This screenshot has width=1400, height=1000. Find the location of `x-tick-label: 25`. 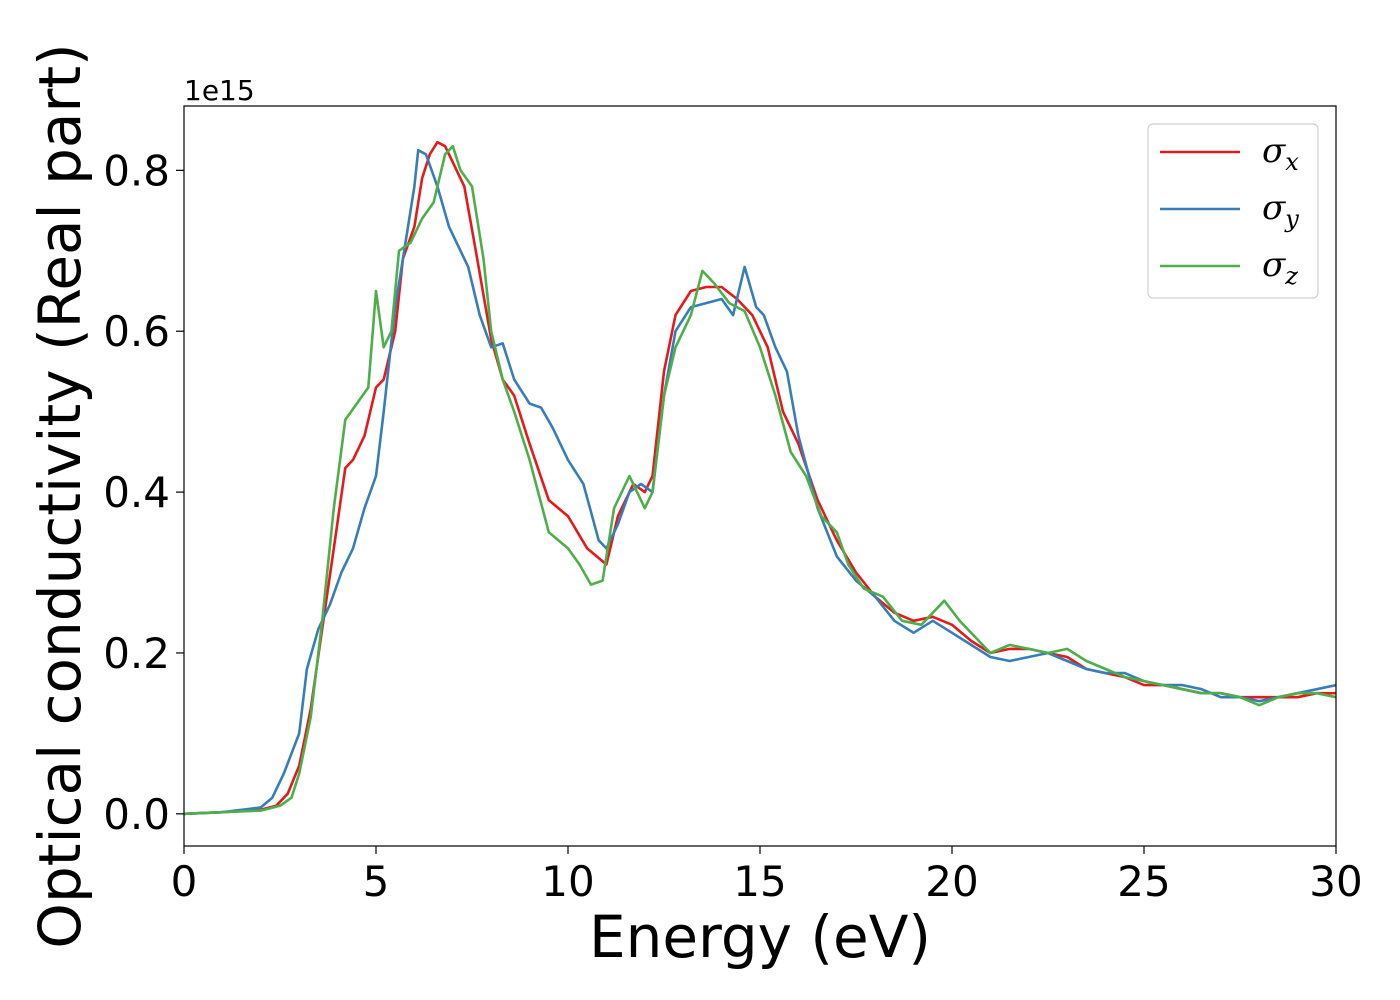

x-tick-label: 25 is located at coordinates (1143, 881).